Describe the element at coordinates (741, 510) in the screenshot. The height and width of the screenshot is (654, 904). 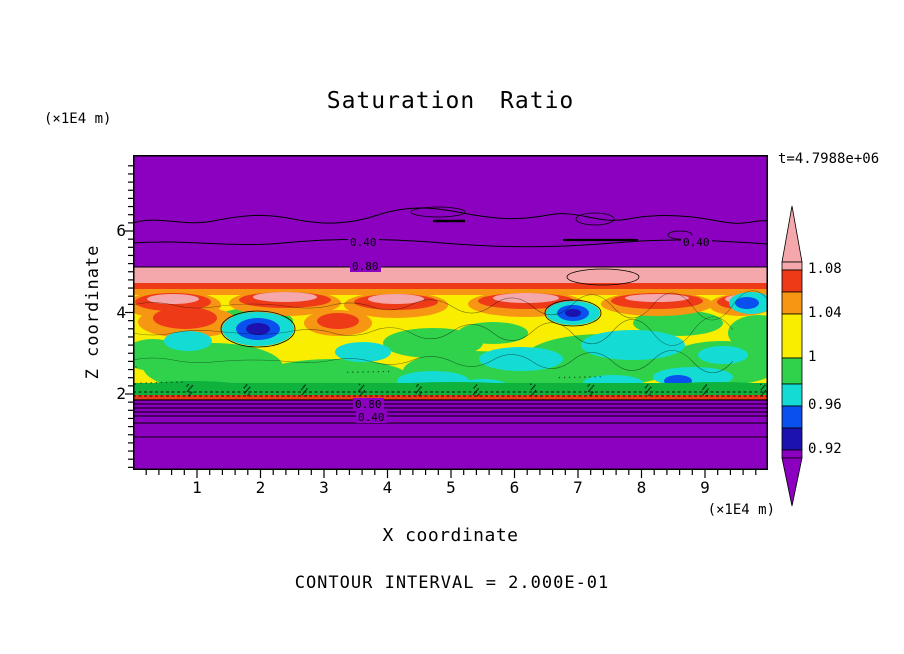
I see `x-axis-unit-label: (×1E4 m)` at that location.